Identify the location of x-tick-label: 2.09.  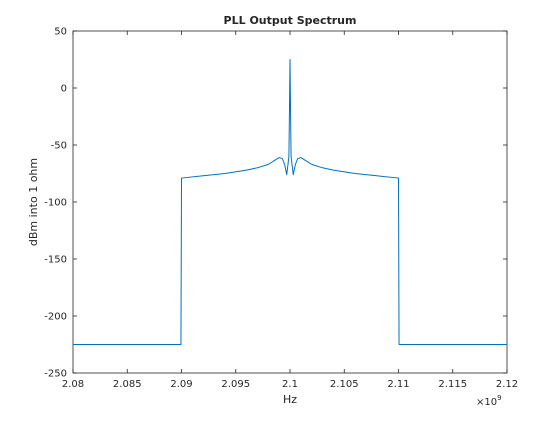
(181, 384).